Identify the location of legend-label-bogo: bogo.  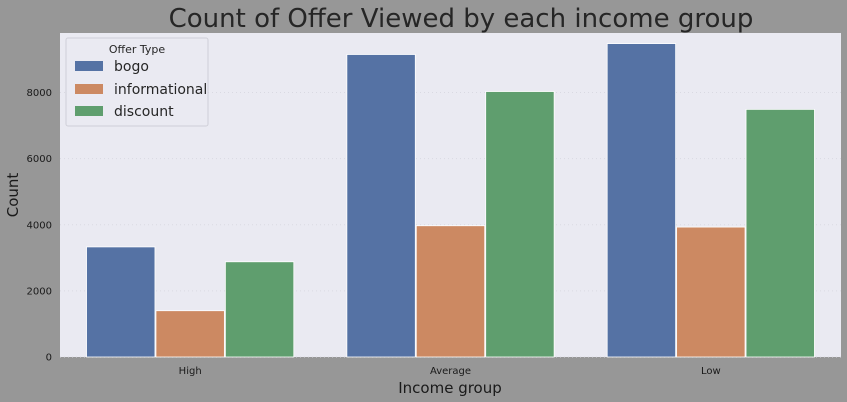
(131, 67).